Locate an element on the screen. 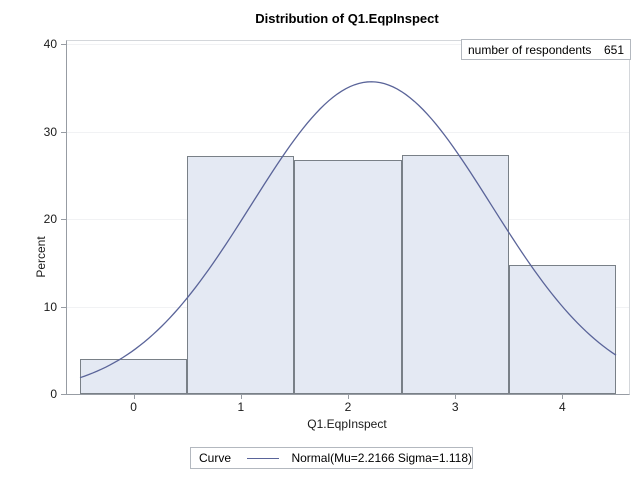 The width and height of the screenshot is (640, 480). y-tick-label-30: 30 is located at coordinates (50, 131).